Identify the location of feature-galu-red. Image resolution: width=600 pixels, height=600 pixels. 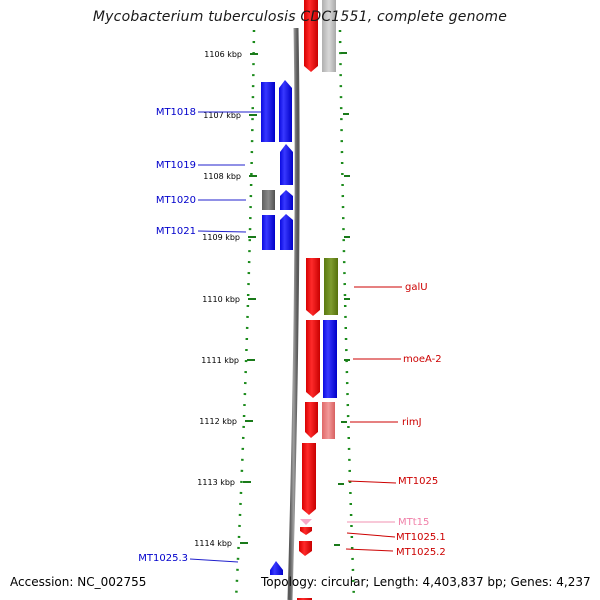
(313, 287).